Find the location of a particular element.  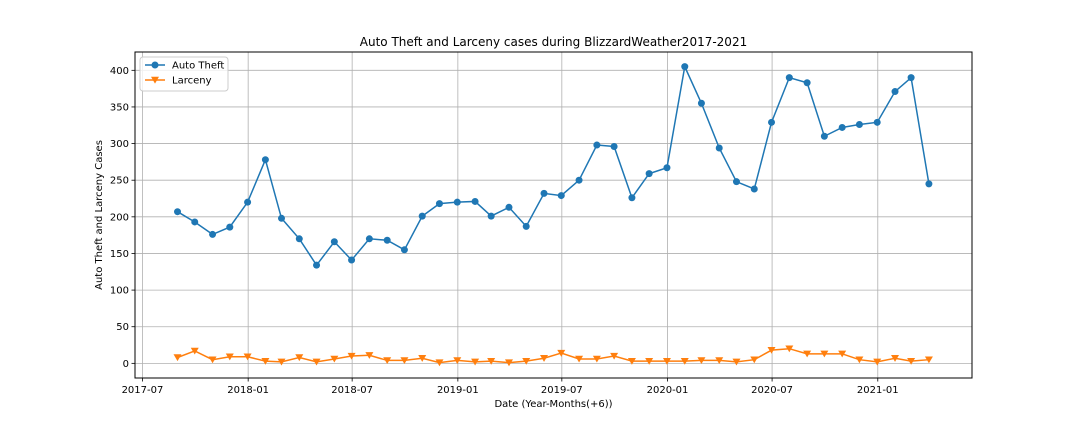

y-axis-label: Auto Theft and Larceny Cases is located at coordinates (99, 215).